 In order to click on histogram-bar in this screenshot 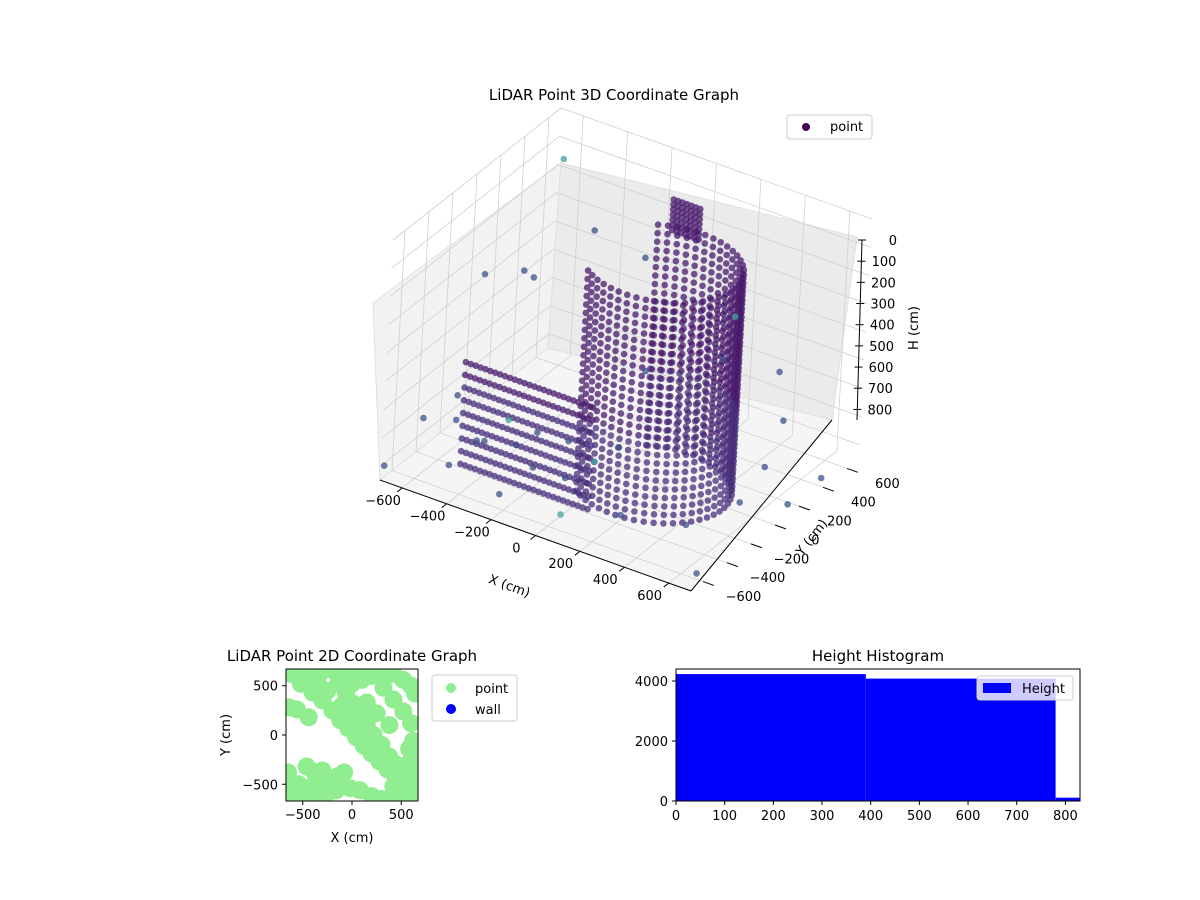, I will do `click(771, 737)`.